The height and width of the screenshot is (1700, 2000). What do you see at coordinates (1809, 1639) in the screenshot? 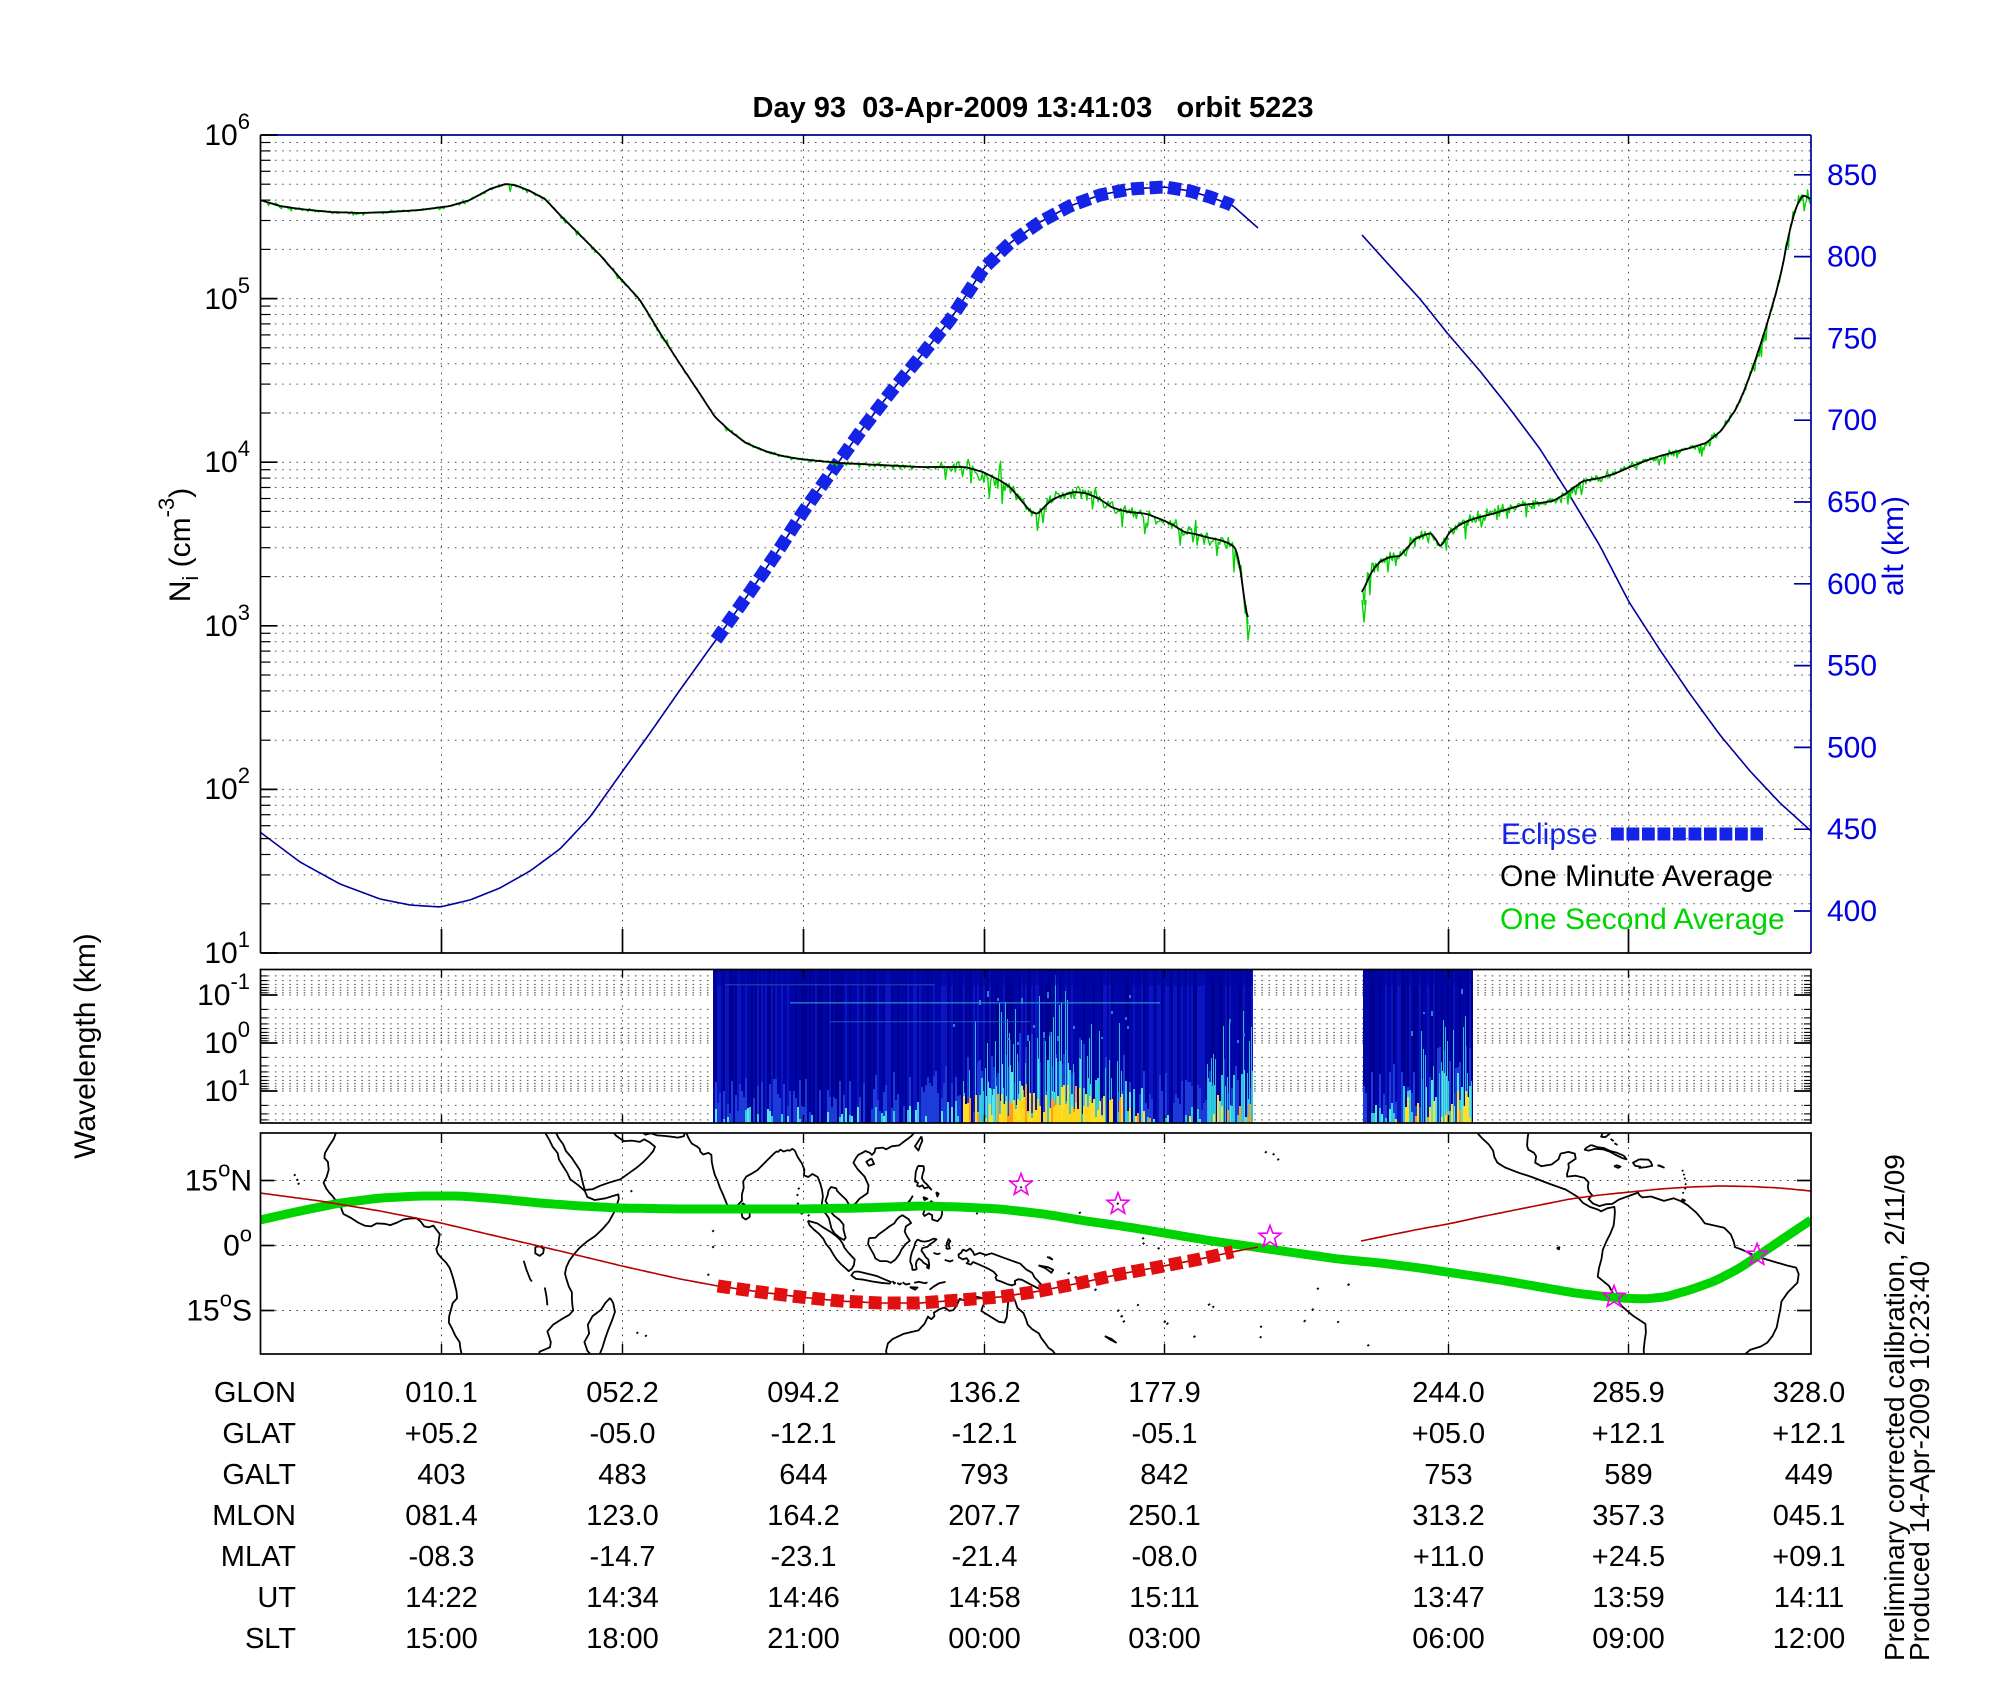
I see `svg-text: 12:00` at bounding box center [1809, 1639].